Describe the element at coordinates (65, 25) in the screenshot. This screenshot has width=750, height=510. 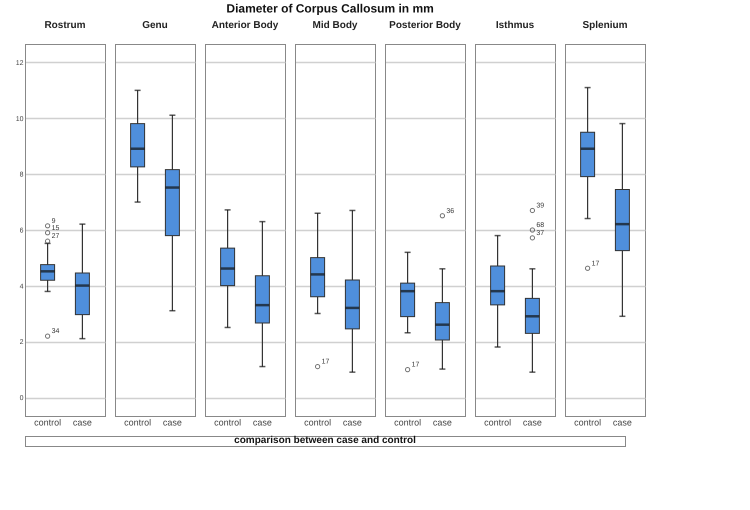
I see `chart-title: Rostrum` at that location.